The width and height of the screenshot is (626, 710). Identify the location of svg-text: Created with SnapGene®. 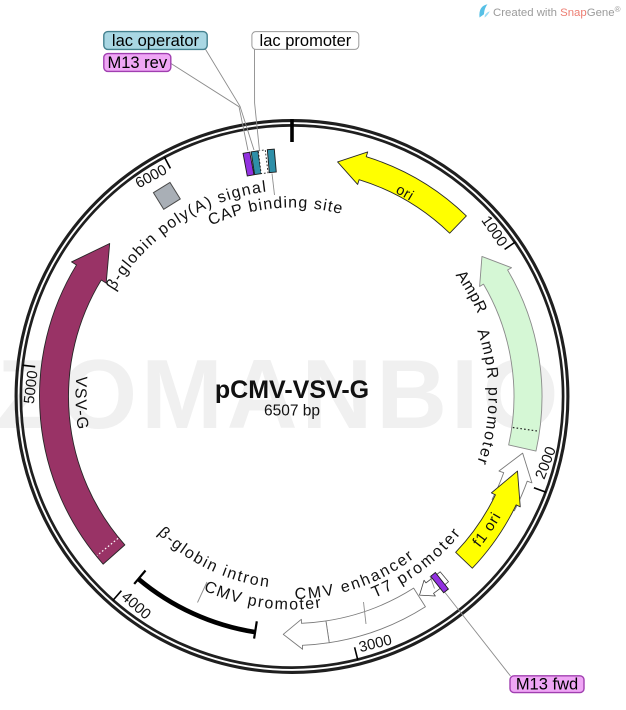
(557, 12).